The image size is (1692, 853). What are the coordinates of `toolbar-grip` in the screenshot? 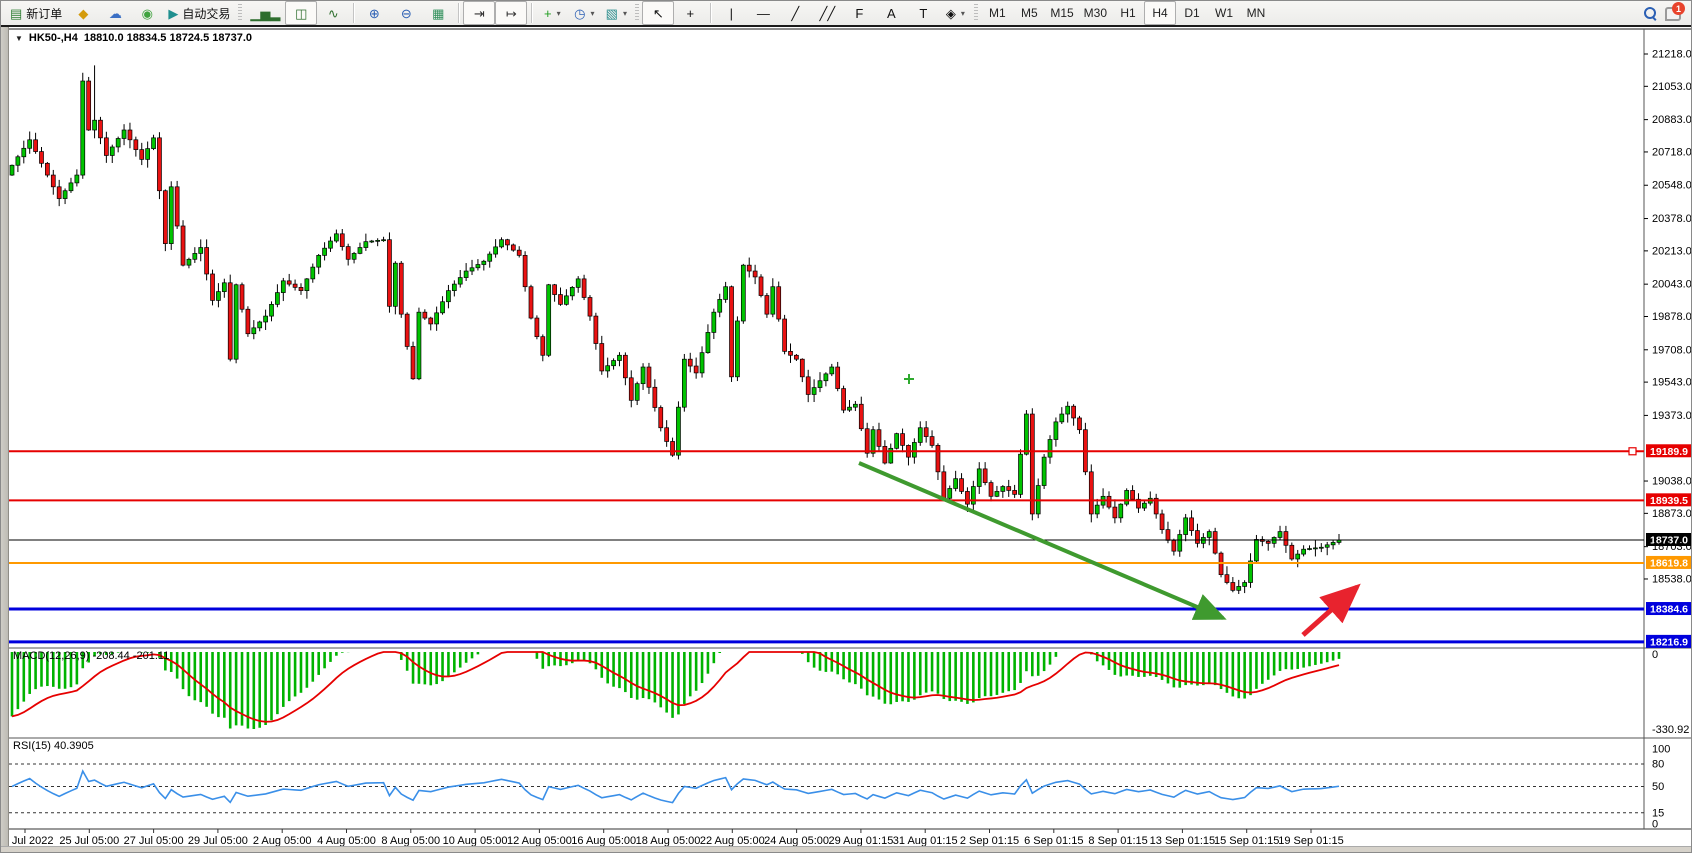 It's located at (976, 13).